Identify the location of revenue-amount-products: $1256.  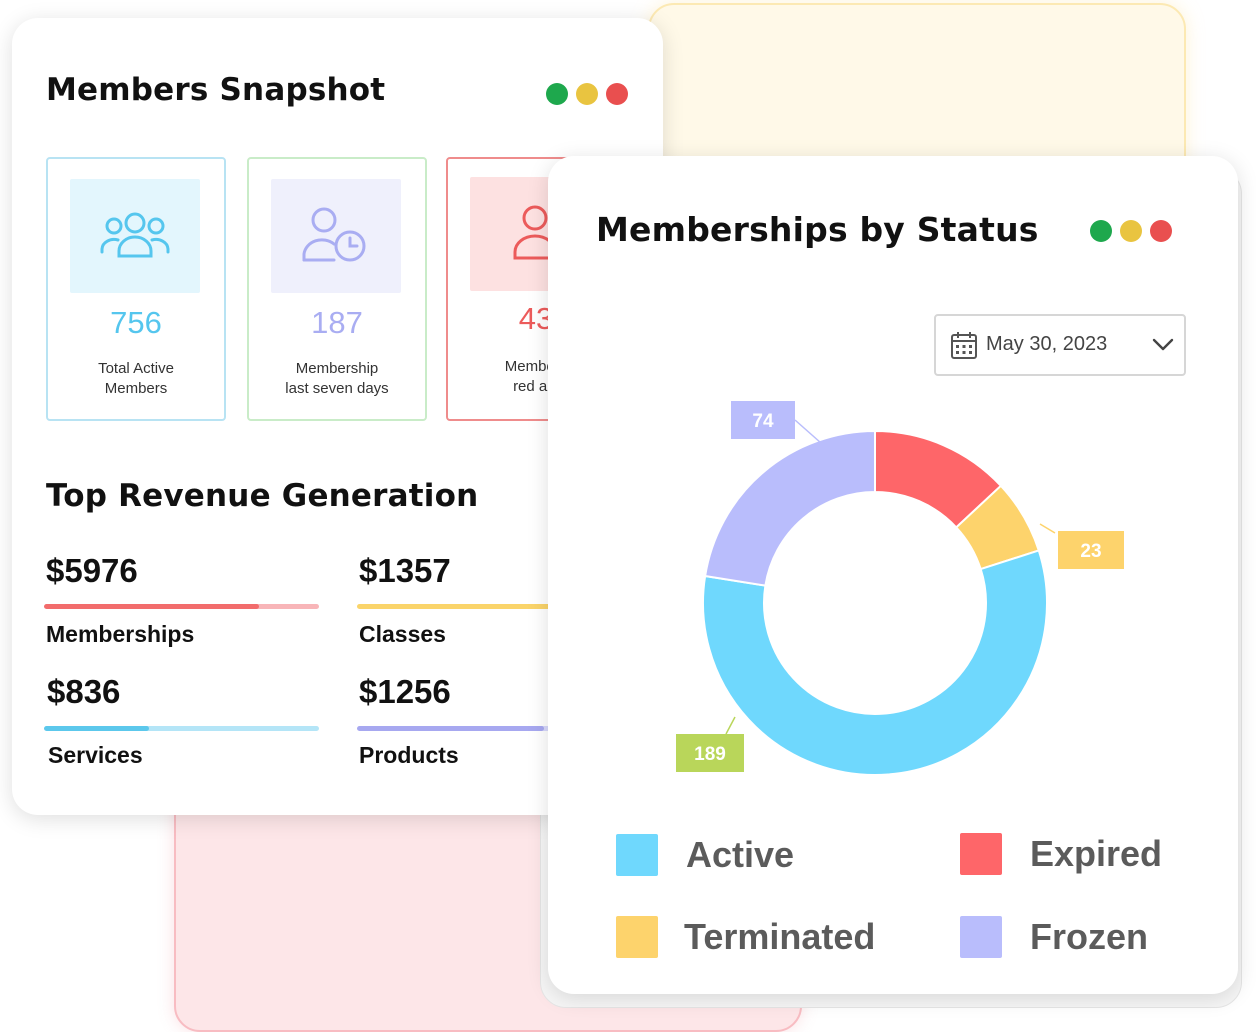
(405, 691).